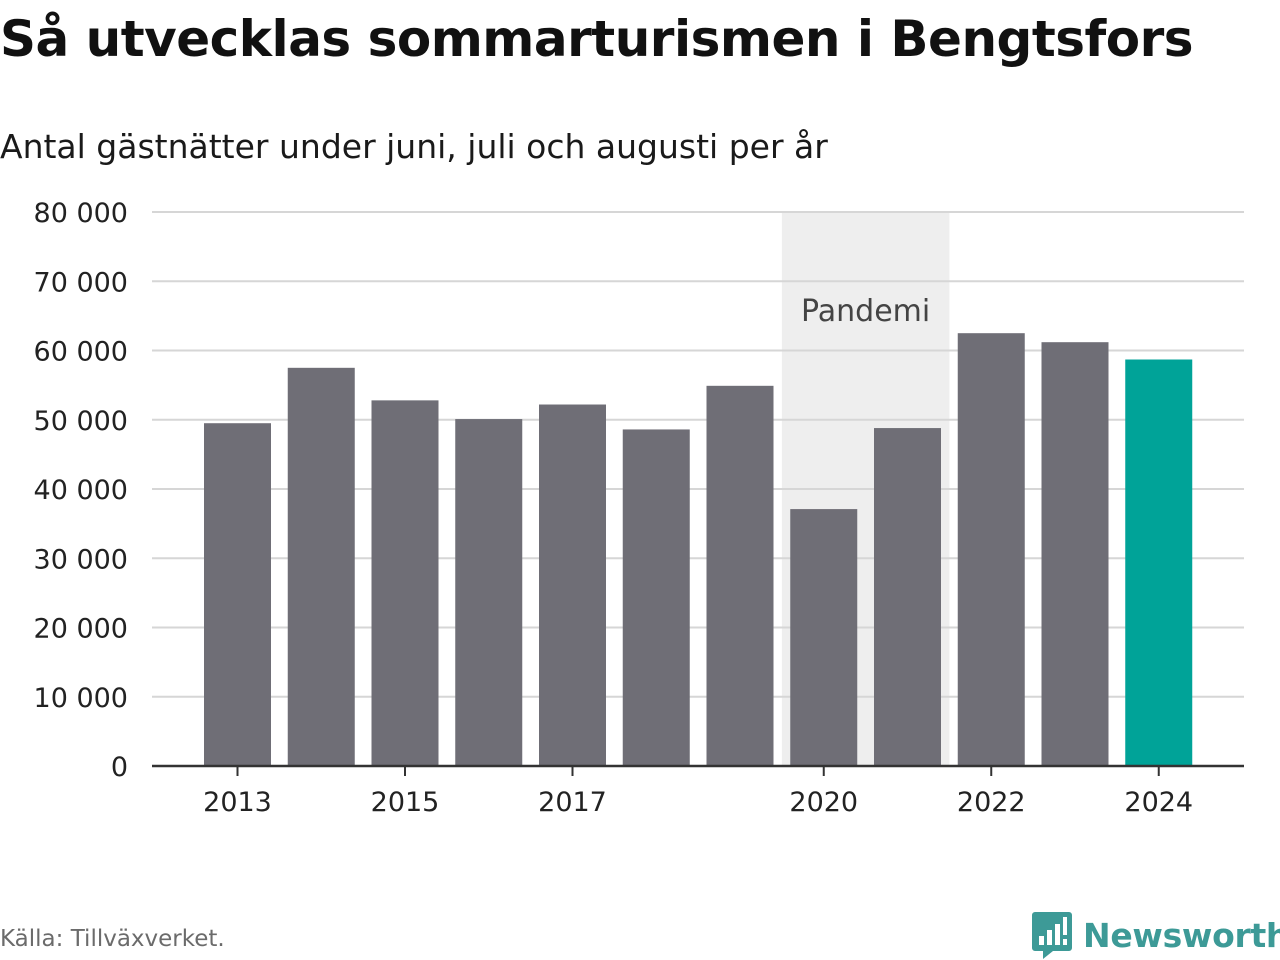  What do you see at coordinates (1075, 554) in the screenshot?
I see `bar-2023` at bounding box center [1075, 554].